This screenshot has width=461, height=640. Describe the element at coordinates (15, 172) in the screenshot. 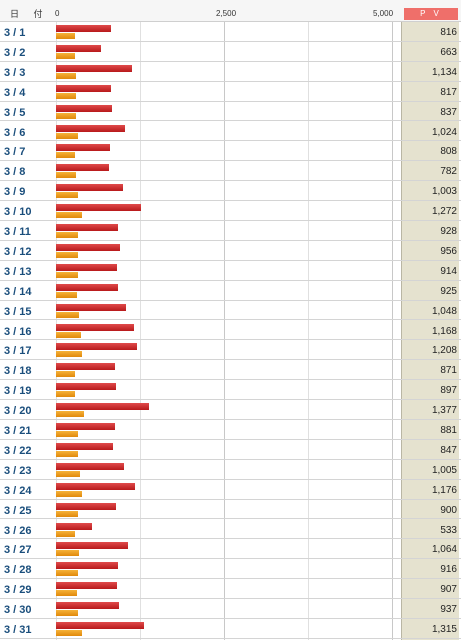

I see `row-date: 3 / 8` at that location.